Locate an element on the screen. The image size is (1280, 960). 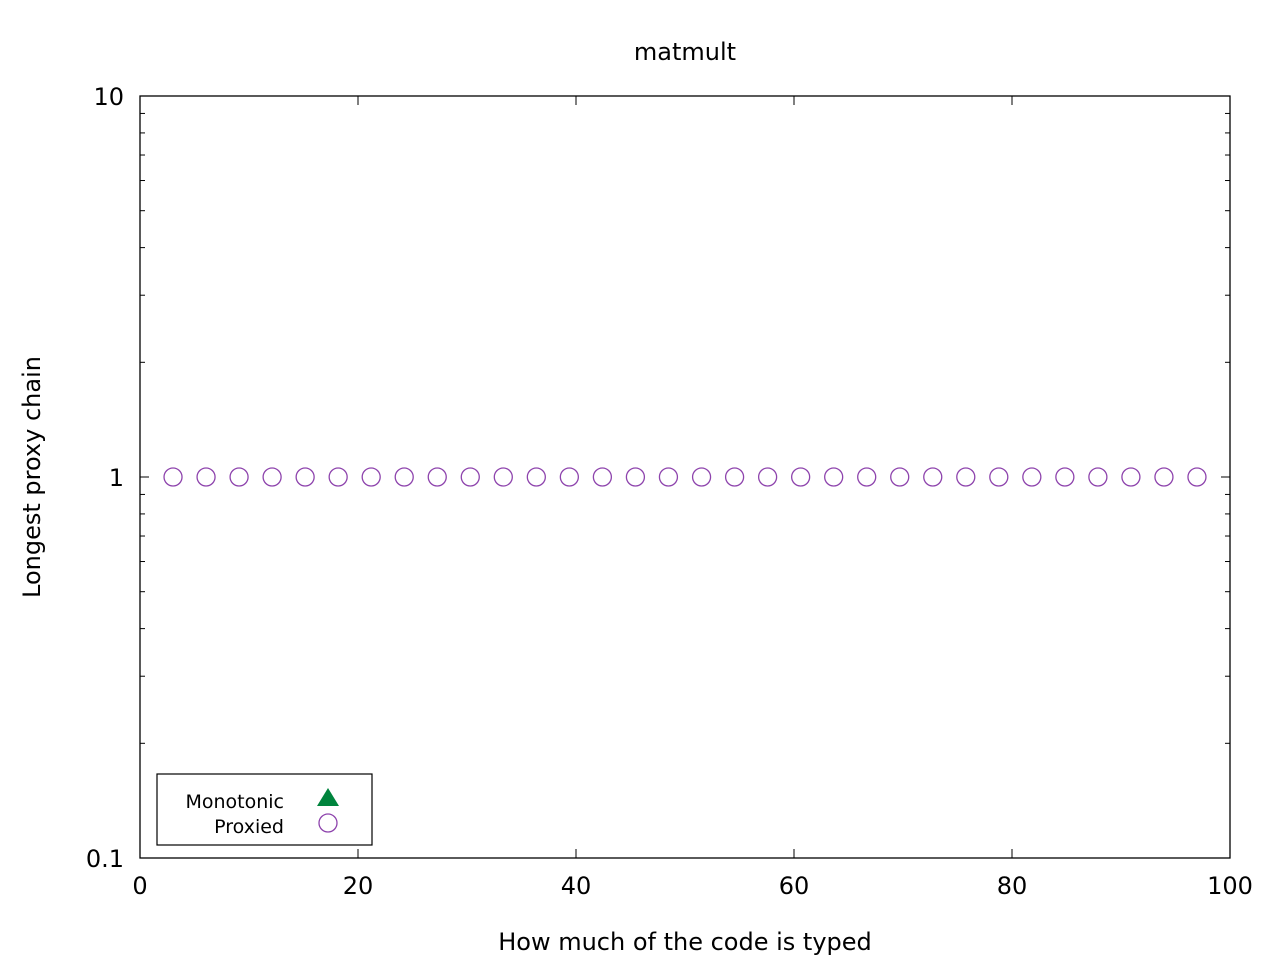
chart-title: matmult is located at coordinates (685, 52).